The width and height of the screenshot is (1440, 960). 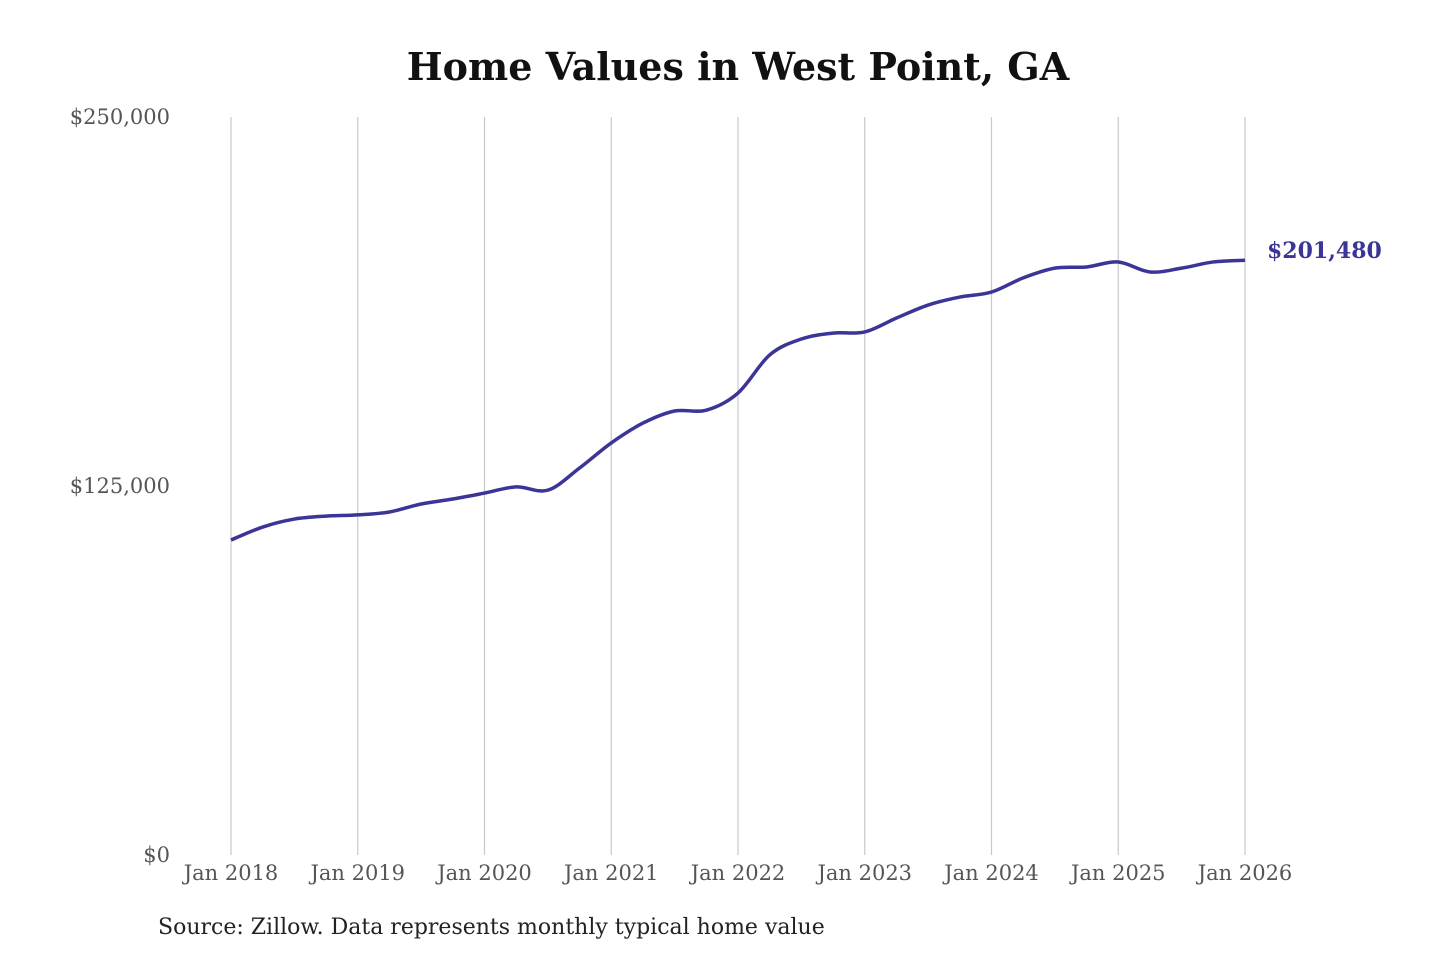 I want to click on x-tick-label: Jan 2024, so click(x=990, y=873).